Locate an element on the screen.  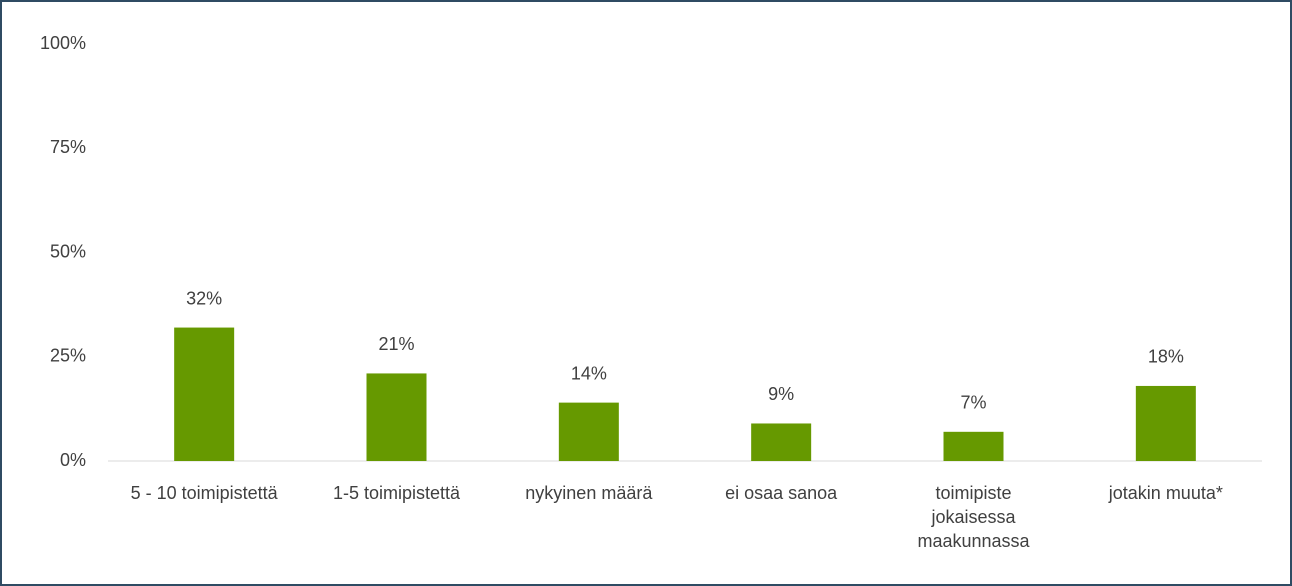
x-tick-label: ei osaa sanoa is located at coordinates (781, 493).